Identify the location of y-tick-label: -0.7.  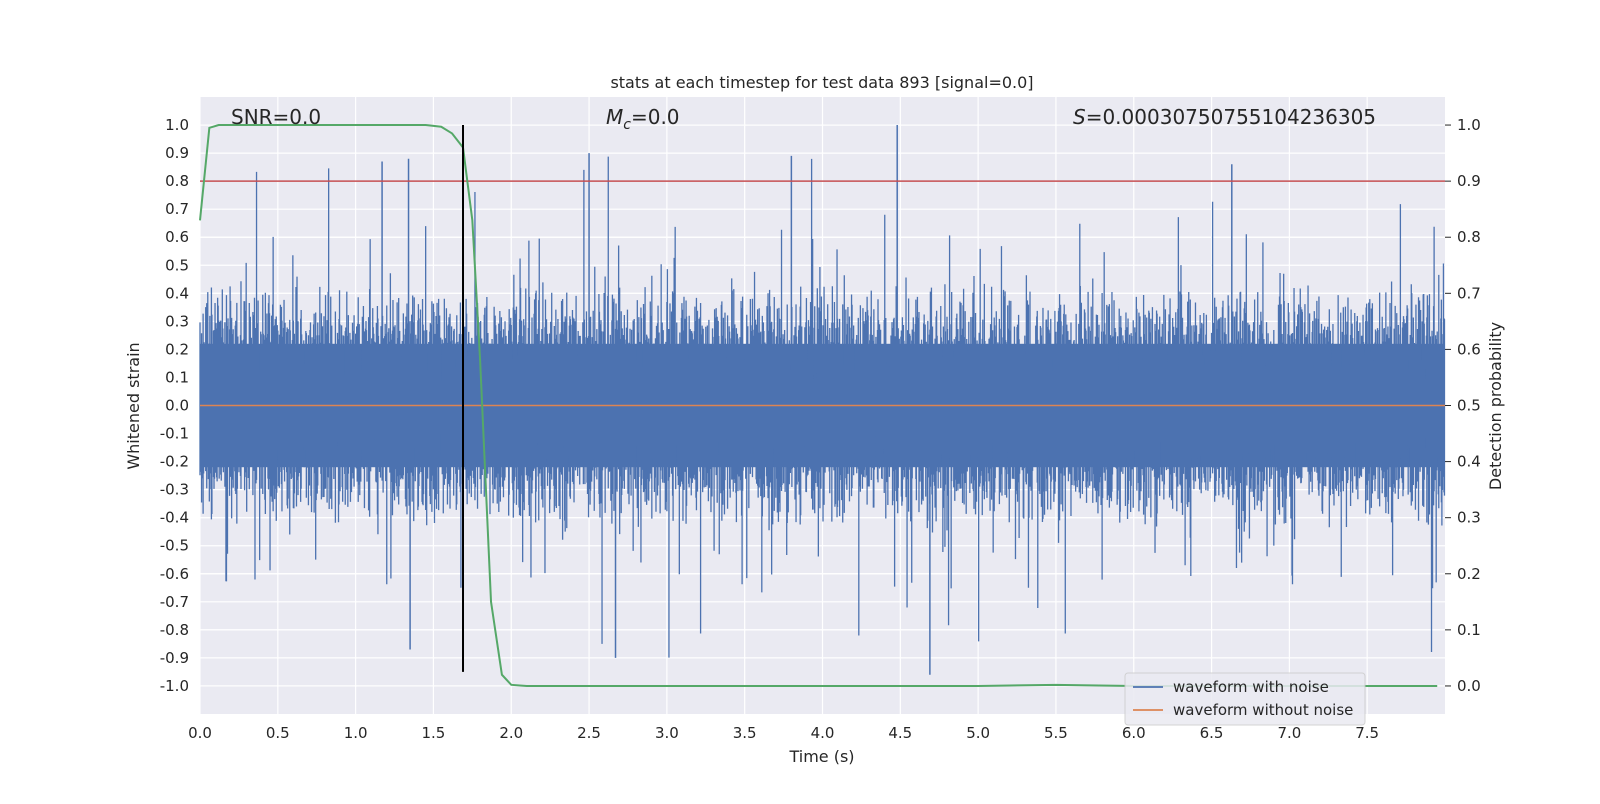
(174, 602).